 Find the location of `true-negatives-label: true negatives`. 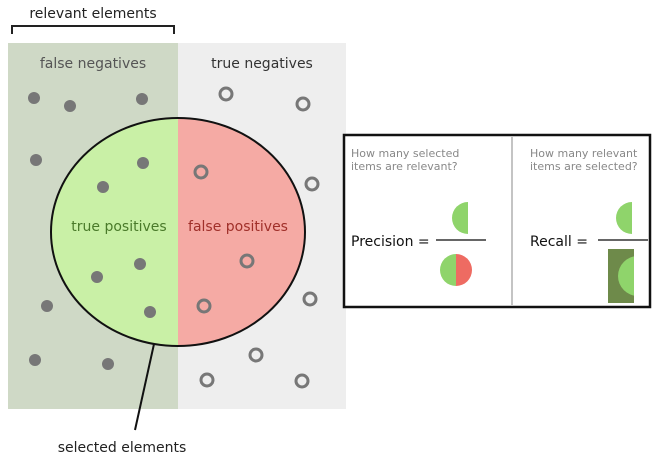

true-negatives-label: true negatives is located at coordinates (262, 64).